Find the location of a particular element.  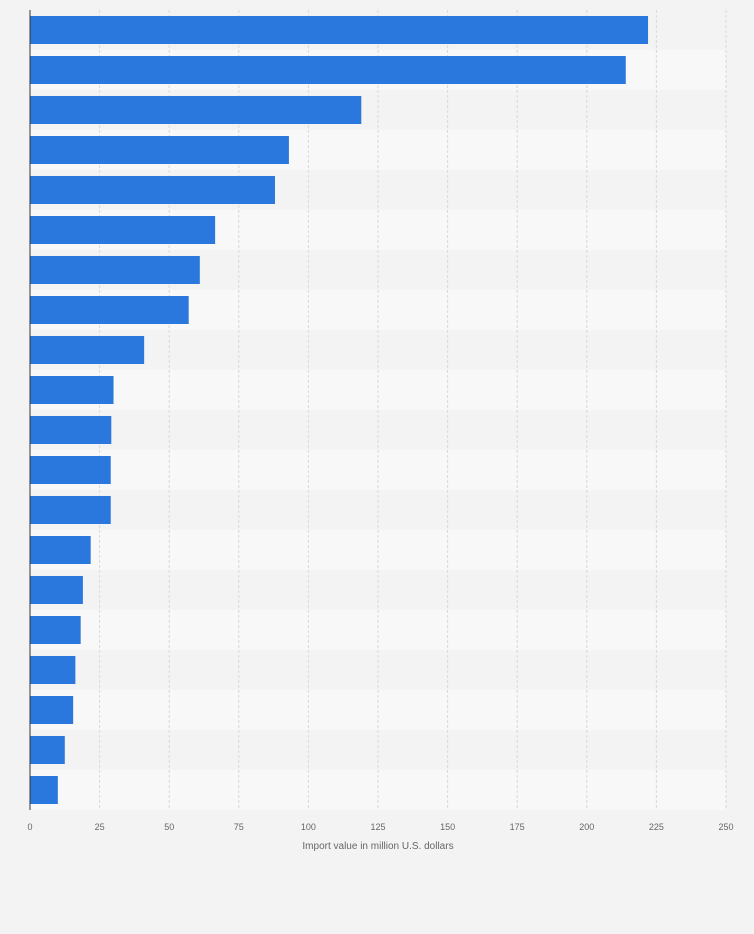

x-tick-label: 225 is located at coordinates (656, 827).